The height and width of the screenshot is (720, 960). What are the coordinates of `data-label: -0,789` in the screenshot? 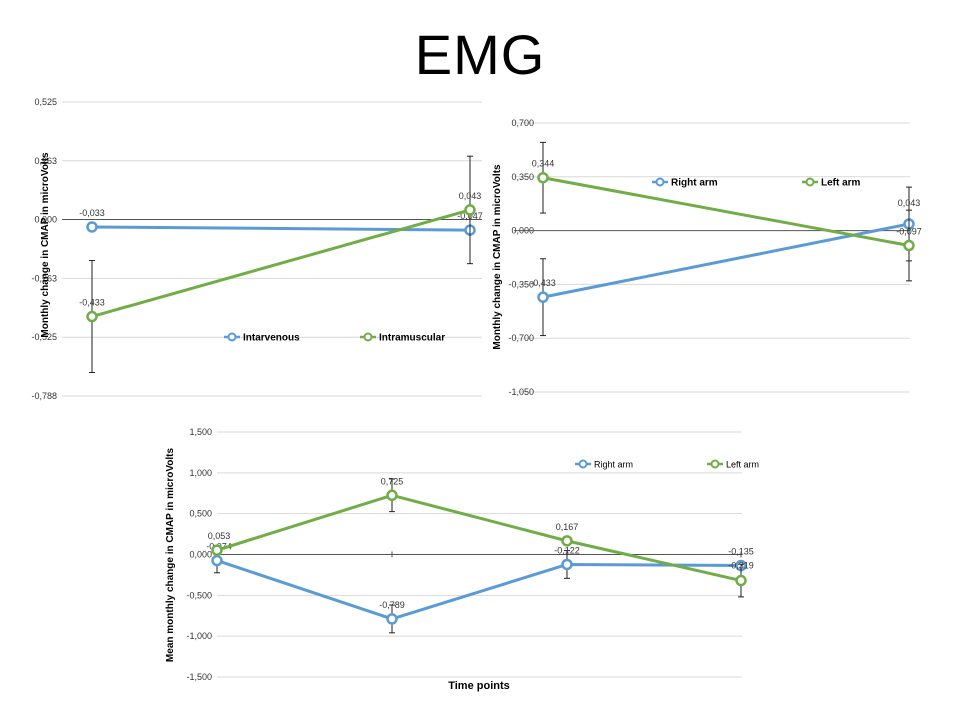 It's located at (392, 605).